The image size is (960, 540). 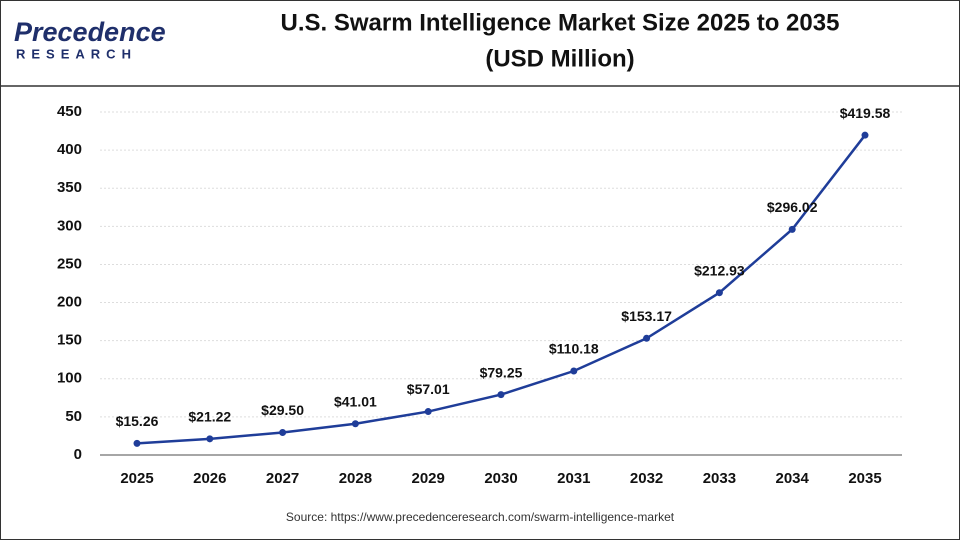 I want to click on value-label: $29.50, so click(x=282, y=410).